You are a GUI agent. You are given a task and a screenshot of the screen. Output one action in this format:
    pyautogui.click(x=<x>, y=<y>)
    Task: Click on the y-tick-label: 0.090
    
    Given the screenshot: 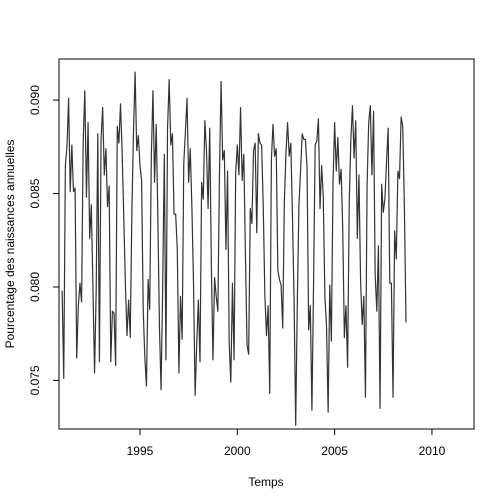 What is the action you would take?
    pyautogui.click(x=35, y=100)
    